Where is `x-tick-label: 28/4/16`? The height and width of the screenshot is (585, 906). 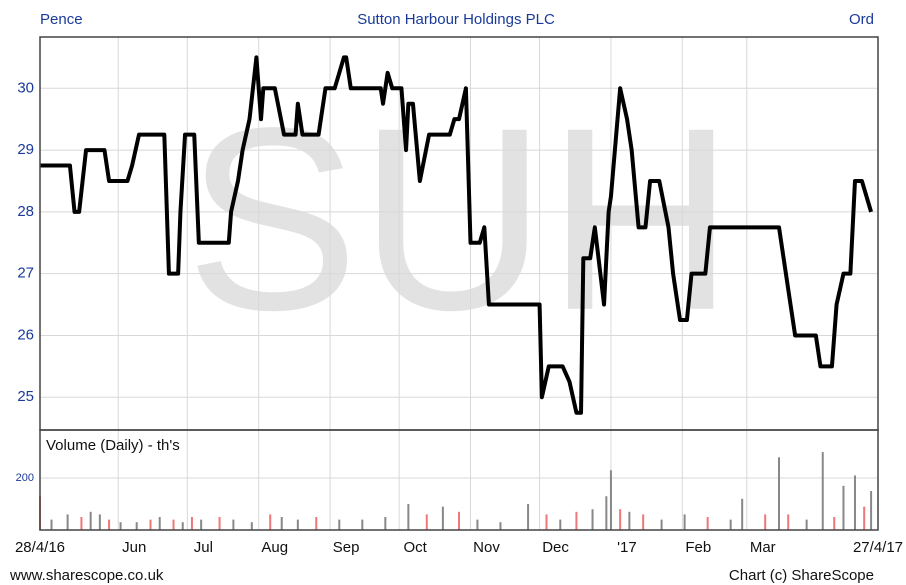
x-tick-label: 28/4/16 is located at coordinates (40, 547).